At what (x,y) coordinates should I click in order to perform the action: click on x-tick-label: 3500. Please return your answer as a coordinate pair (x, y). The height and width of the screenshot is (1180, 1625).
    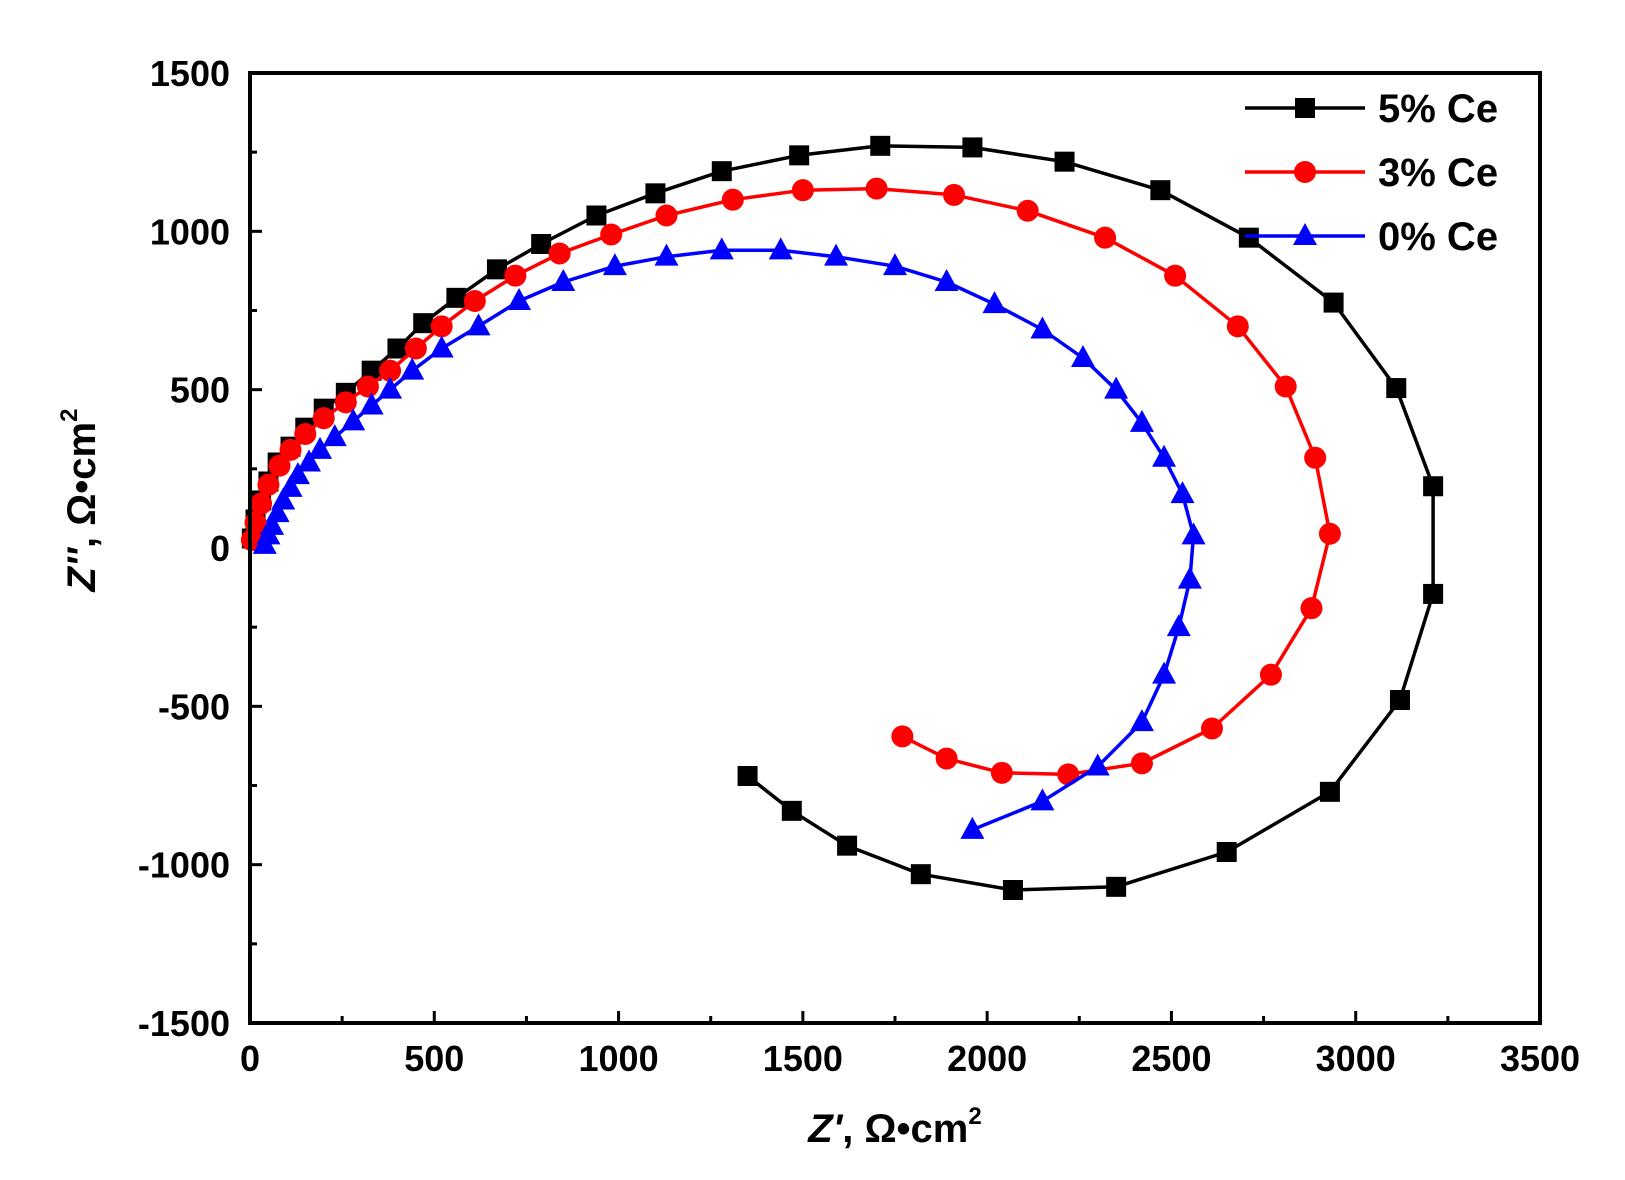
    Looking at the image, I should click on (1540, 1058).